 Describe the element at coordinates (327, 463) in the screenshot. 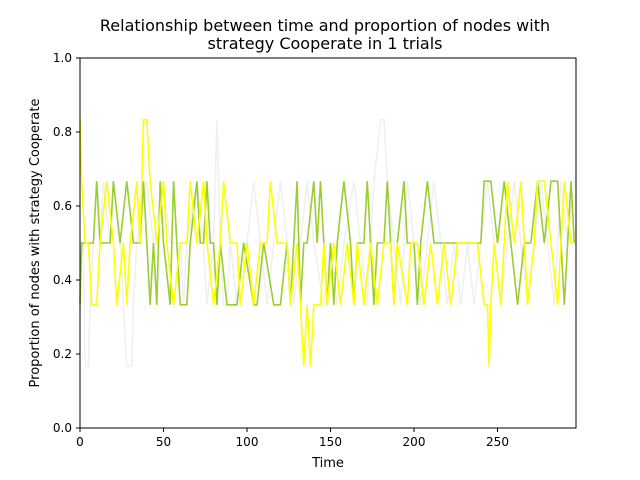

I see `x-axis-label: Time` at that location.